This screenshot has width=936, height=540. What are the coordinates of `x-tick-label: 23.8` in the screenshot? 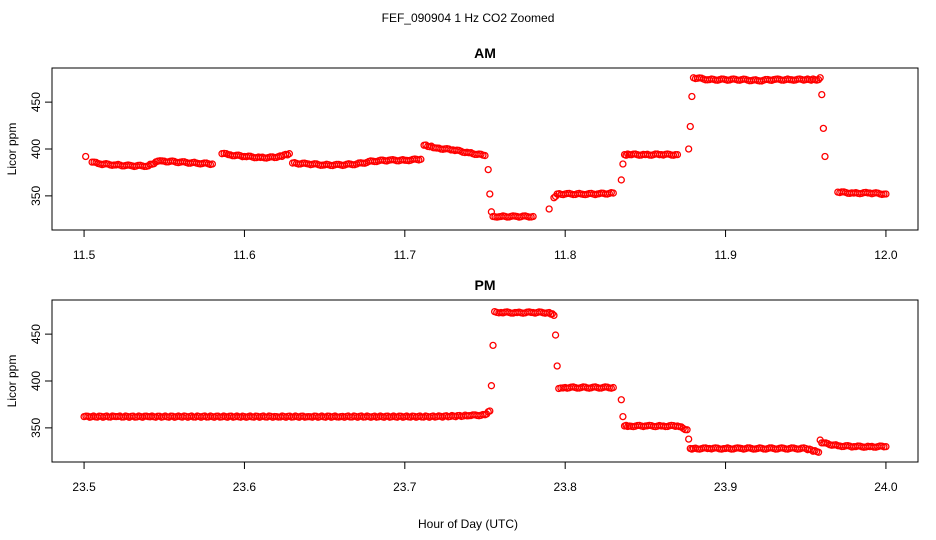 It's located at (566, 487).